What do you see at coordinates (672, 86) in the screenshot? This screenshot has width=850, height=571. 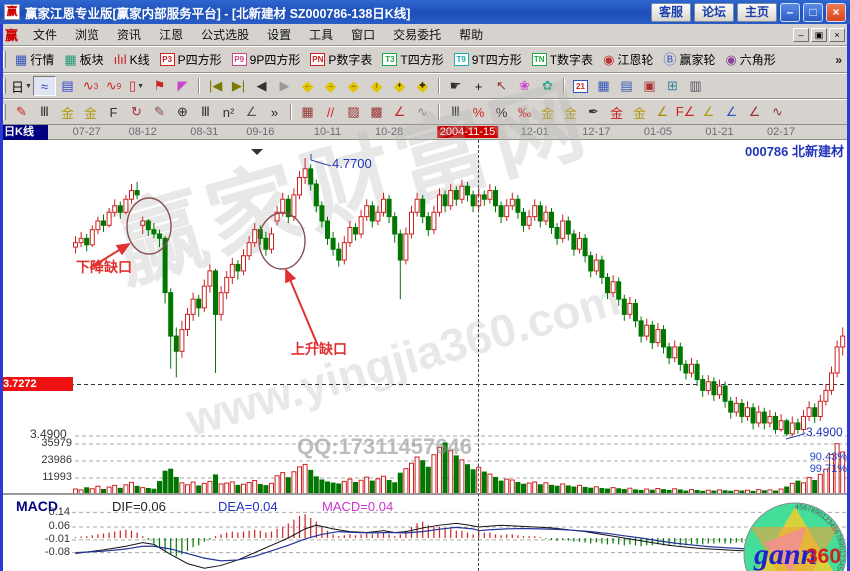 I see `capture-button: ⊞` at bounding box center [672, 86].